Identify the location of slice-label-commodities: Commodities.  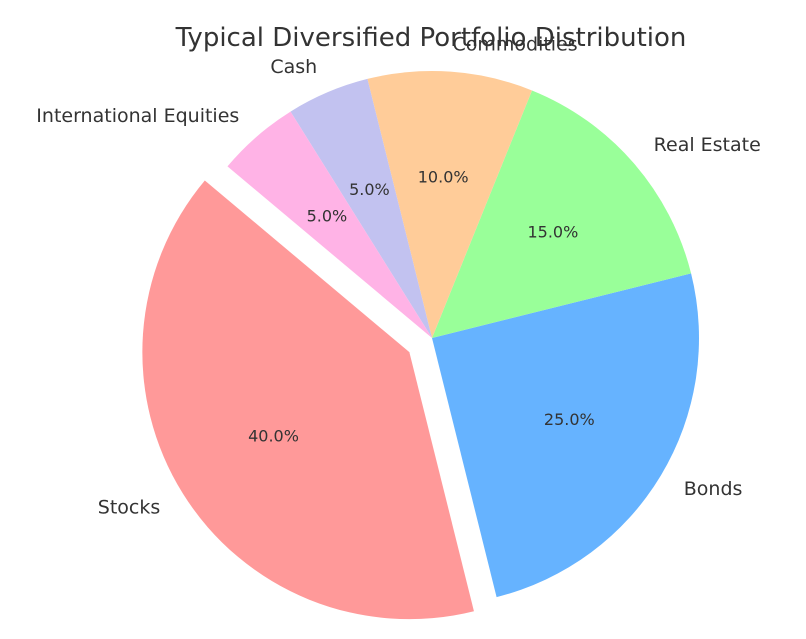
(514, 45).